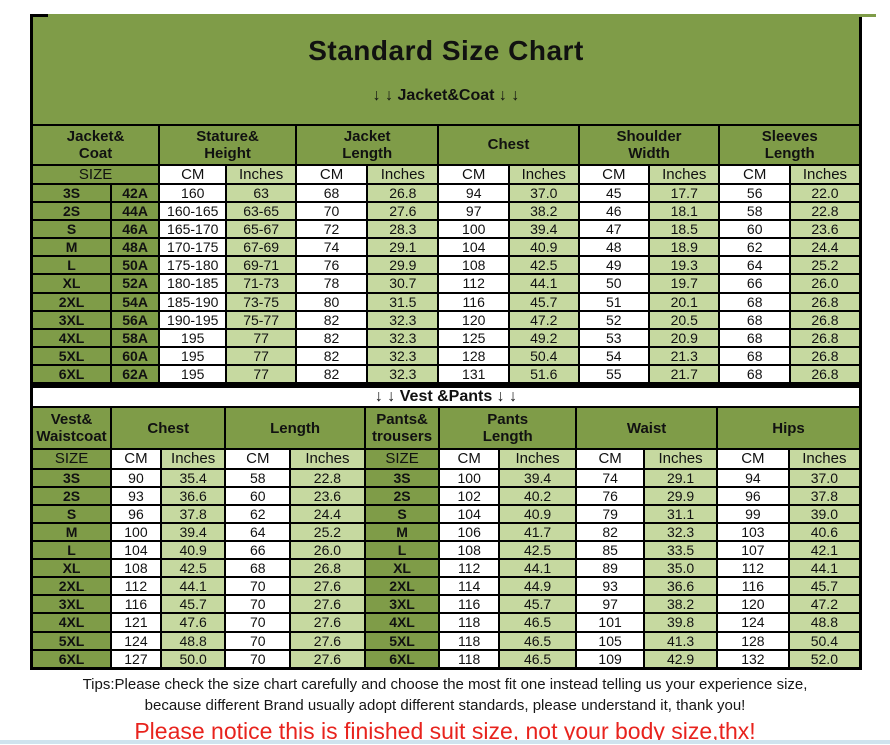 Image resolution: width=890 pixels, height=745 pixels. I want to click on size-cell: L, so click(71, 265).